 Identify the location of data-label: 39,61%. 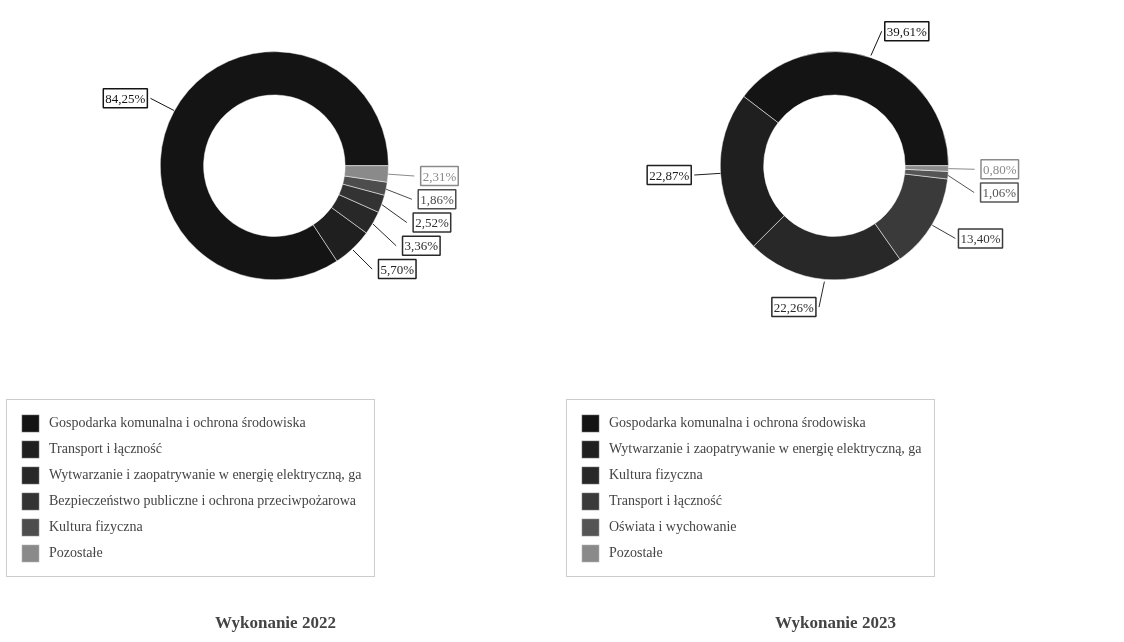
(906, 31).